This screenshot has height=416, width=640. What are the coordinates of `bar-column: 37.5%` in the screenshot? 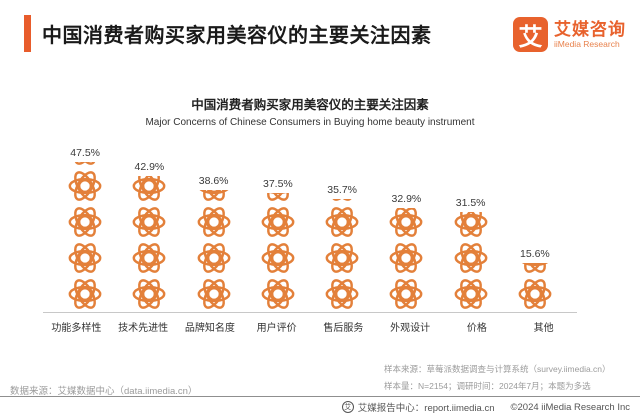 It's located at (278, 223).